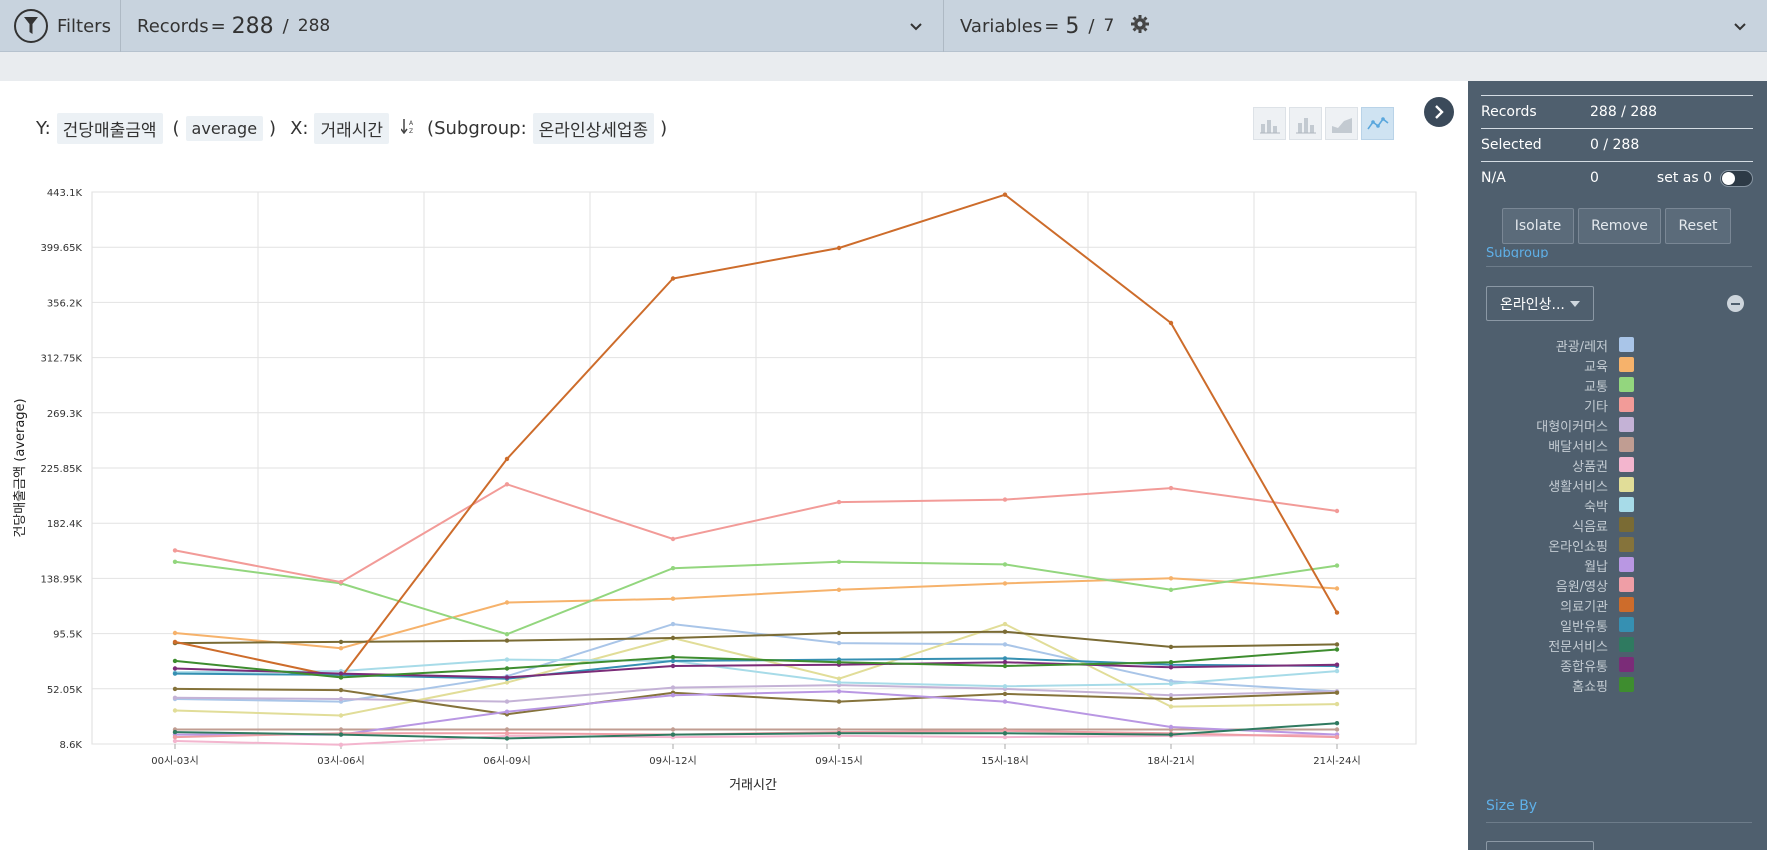 The image size is (1767, 850). I want to click on size-by-dropdown, so click(1540, 845).